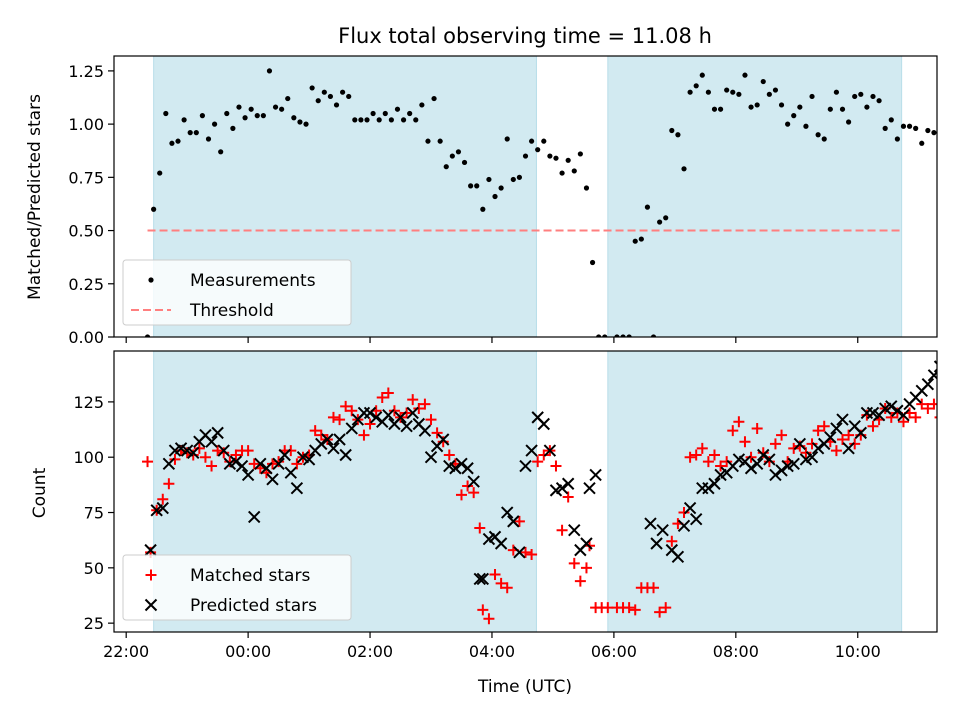  I want to click on top-y-tick-label-0: 0.00, so click(86, 337).